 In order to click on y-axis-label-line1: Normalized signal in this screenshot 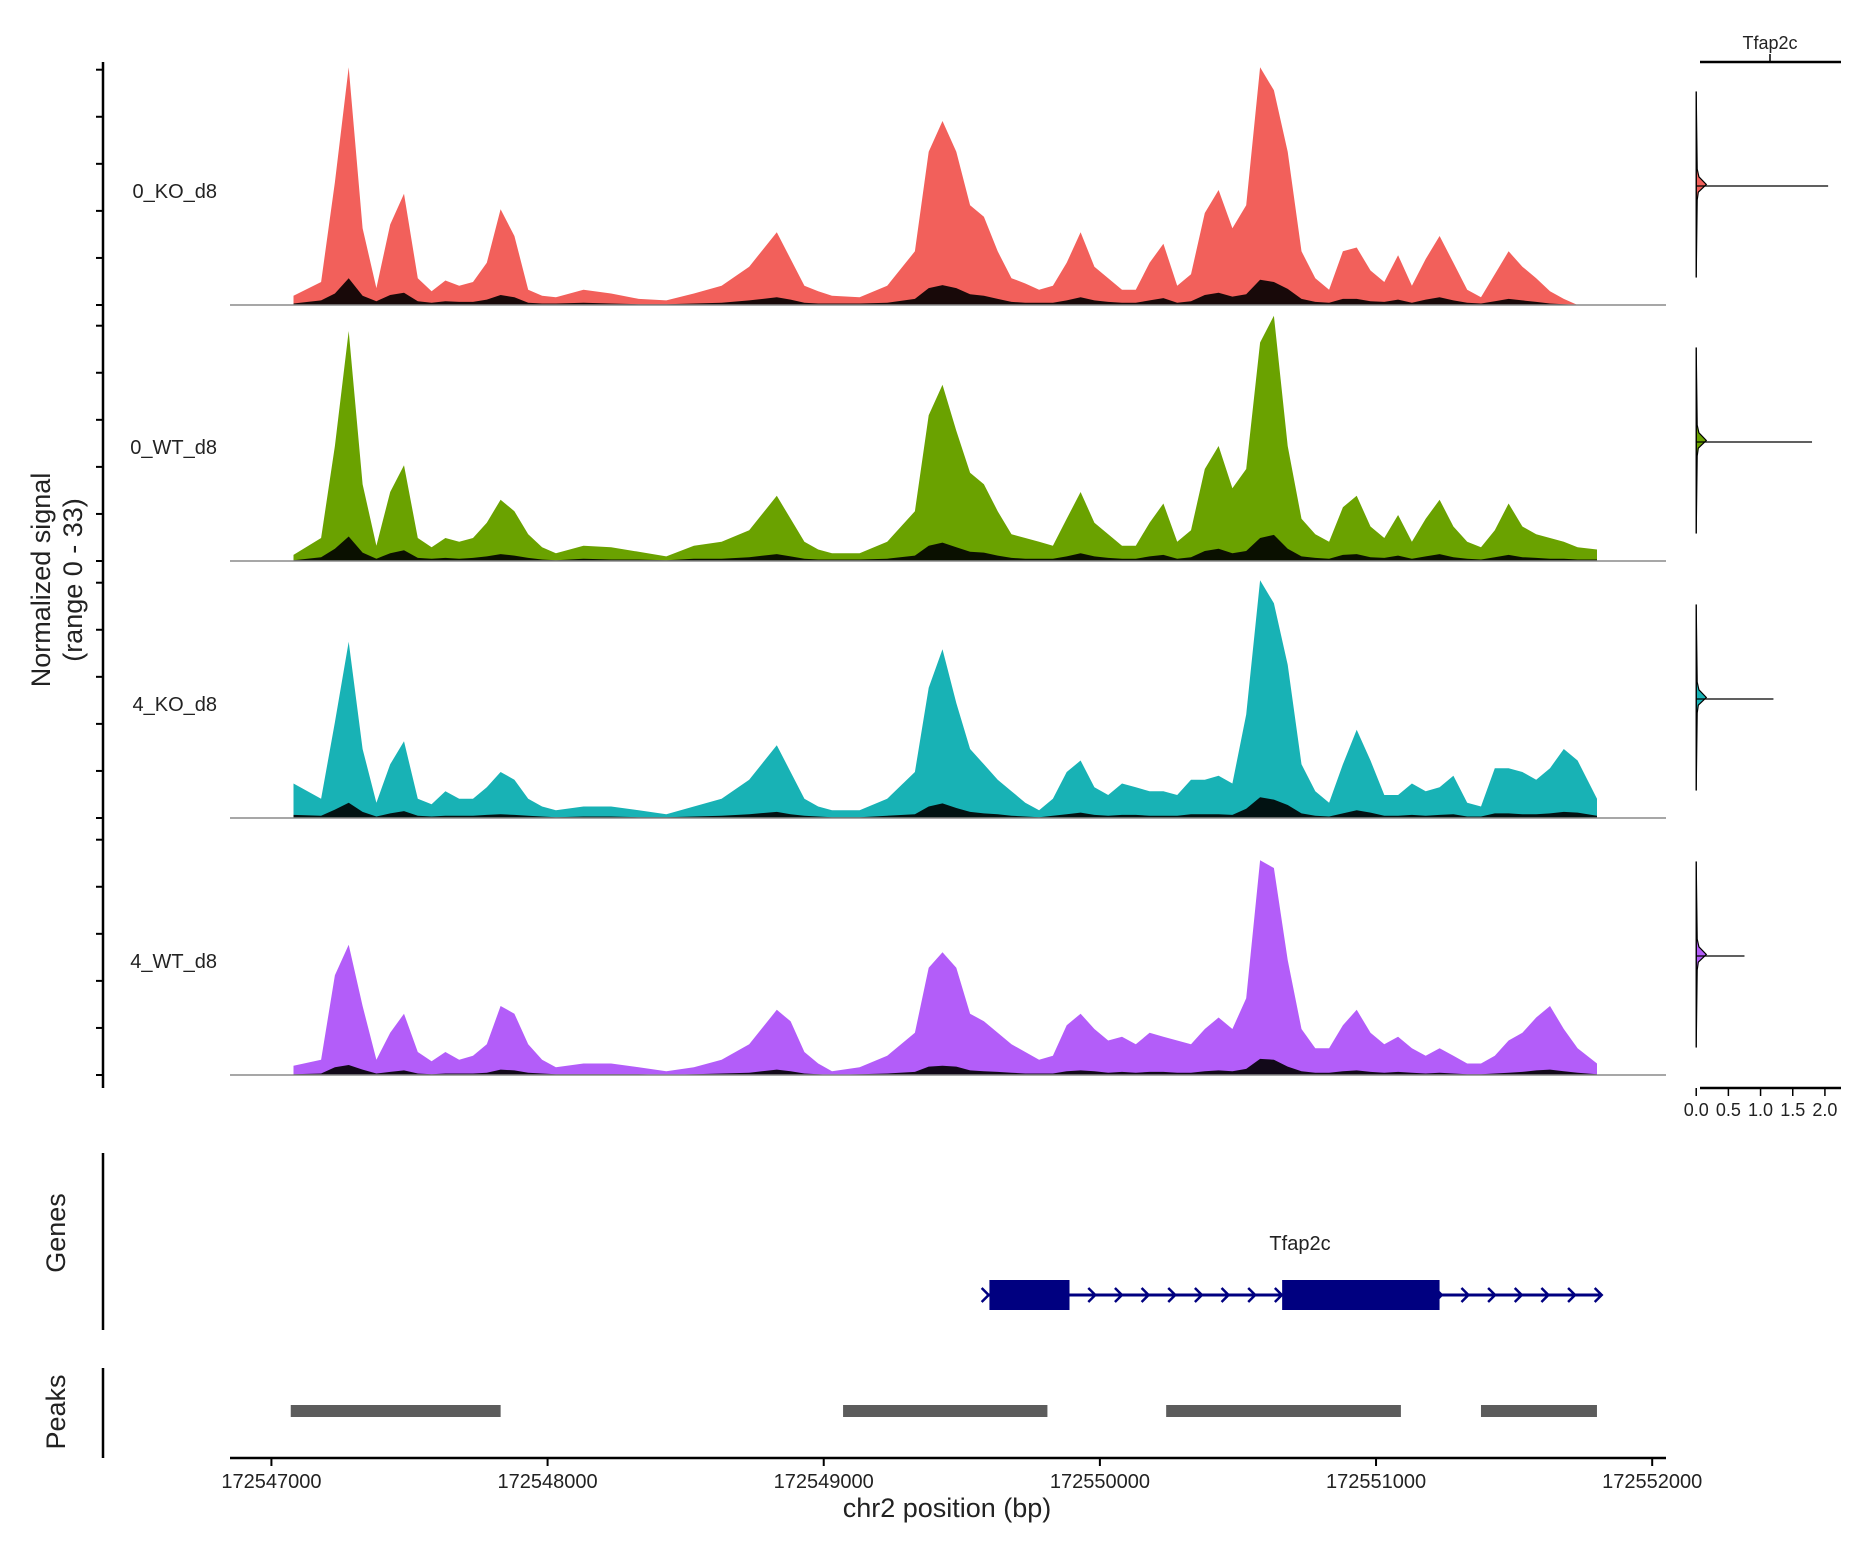, I will do `click(41, 580)`.